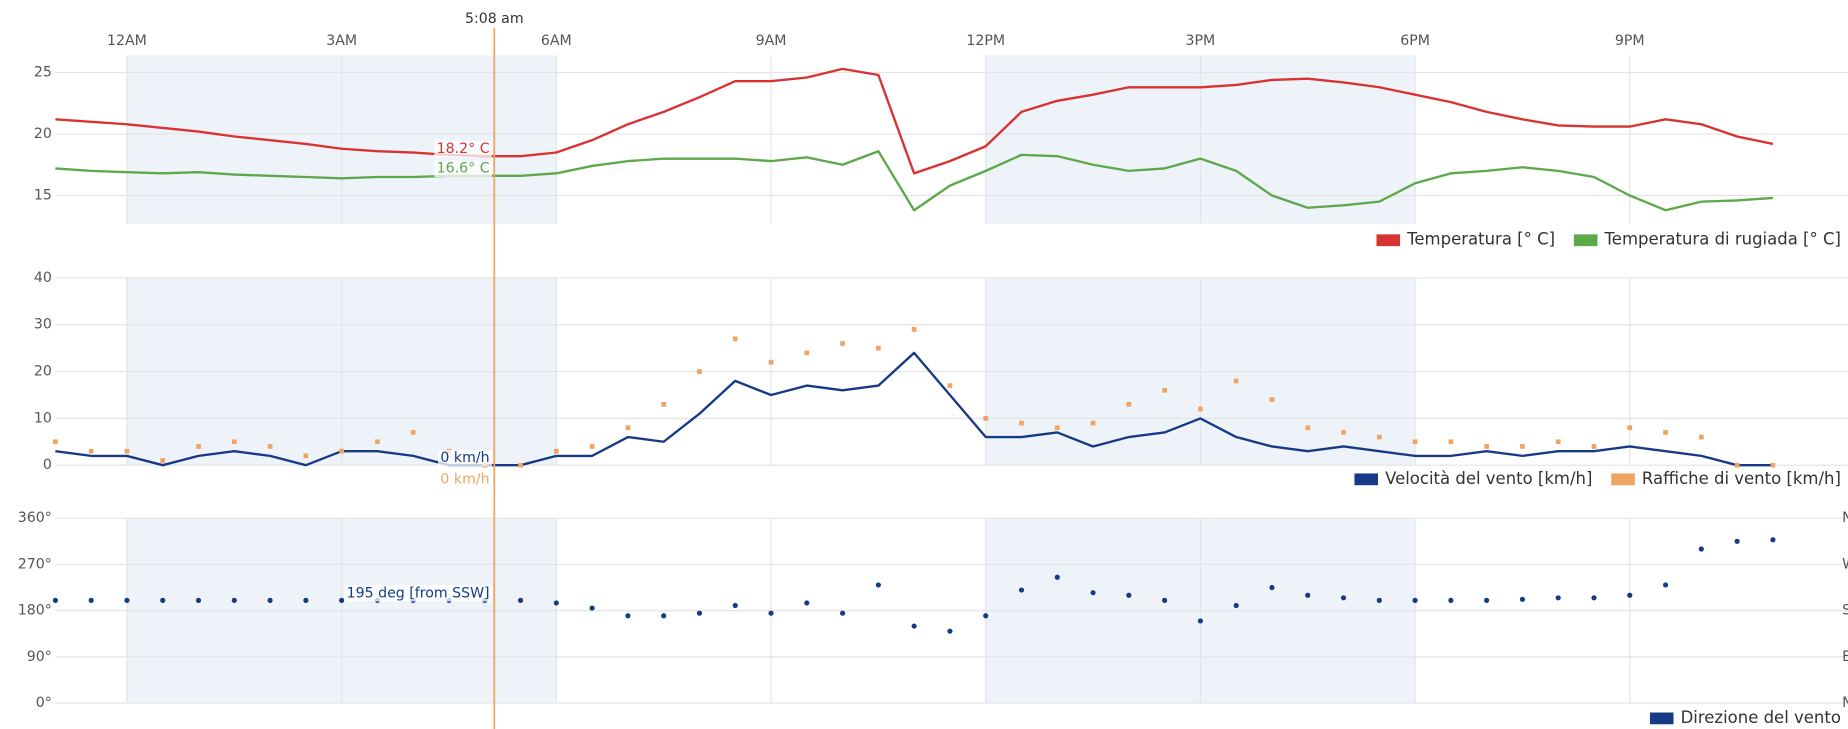 The height and width of the screenshot is (729, 1848). What do you see at coordinates (39, 657) in the screenshot?
I see `y-tick-label: 90°` at bounding box center [39, 657].